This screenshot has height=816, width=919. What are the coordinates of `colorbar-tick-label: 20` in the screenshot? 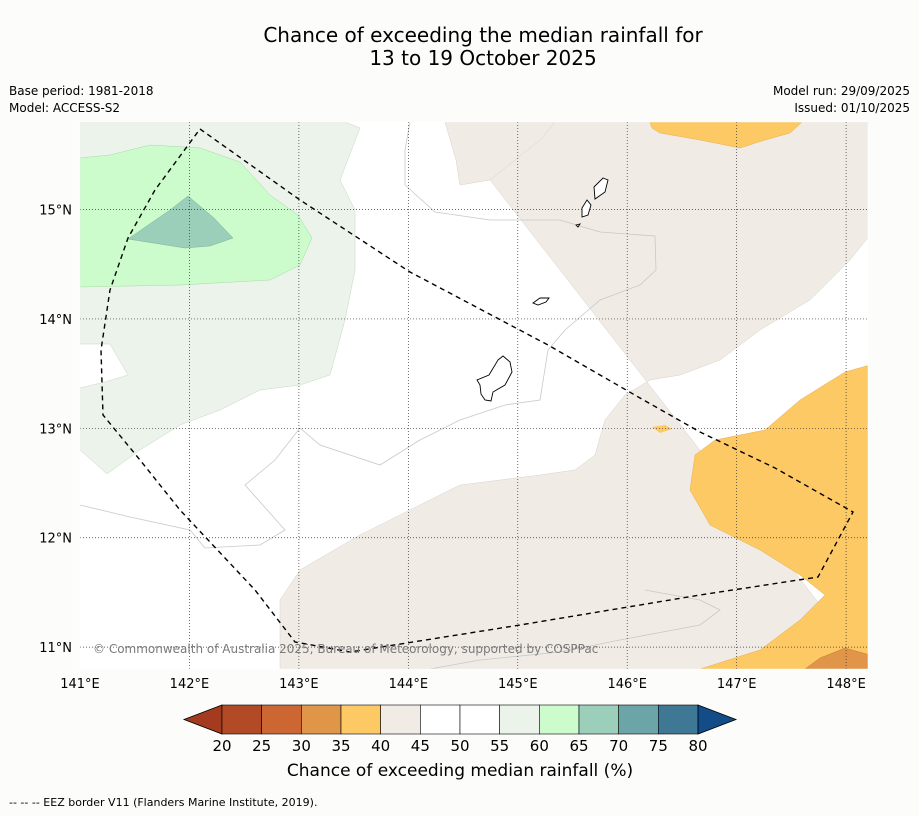 It's located at (221, 746).